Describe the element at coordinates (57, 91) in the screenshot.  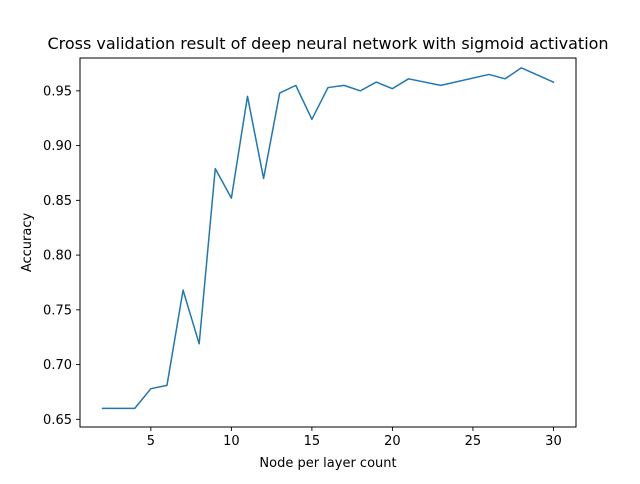
I see `y-tick-label: 0.95` at that location.